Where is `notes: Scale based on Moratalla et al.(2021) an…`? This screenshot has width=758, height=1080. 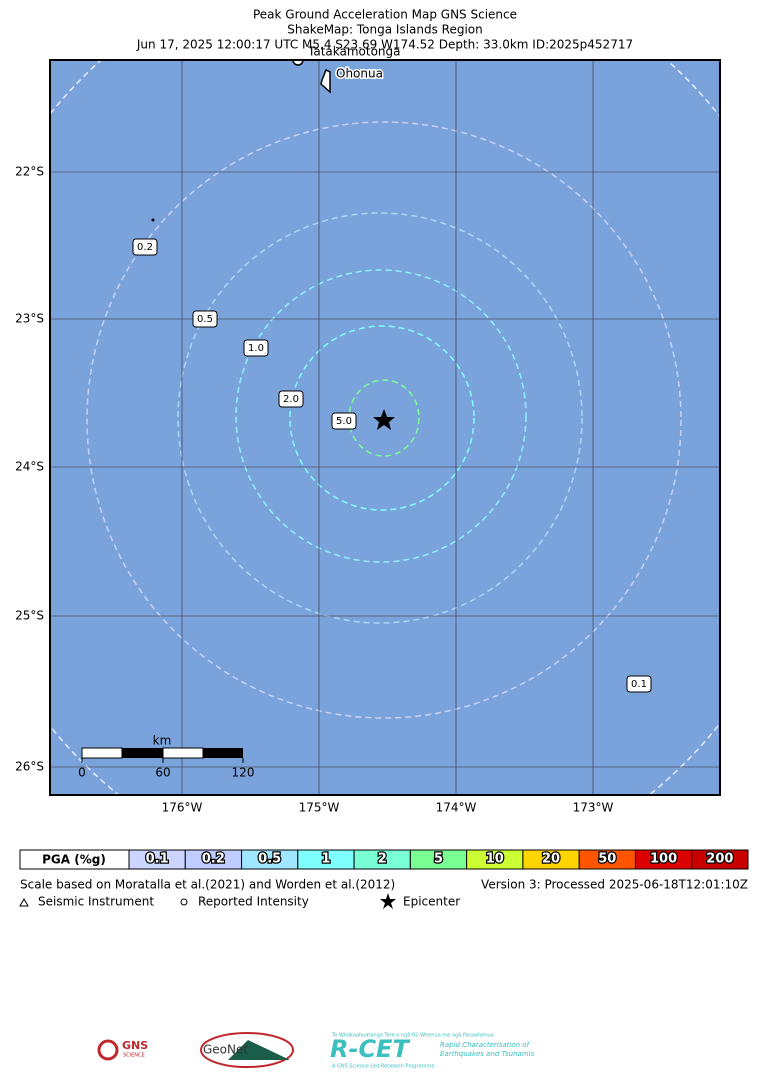 notes: Scale based on Moratalla et al.(2021) an… is located at coordinates (383, 893).